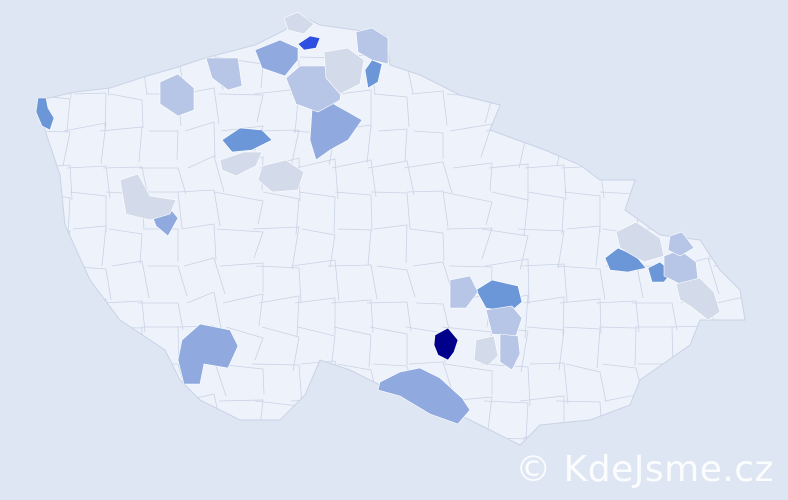 The image size is (788, 500). Describe the element at coordinates (644, 469) in the screenshot. I see `watermark: © KdeJsme.cz` at that location.